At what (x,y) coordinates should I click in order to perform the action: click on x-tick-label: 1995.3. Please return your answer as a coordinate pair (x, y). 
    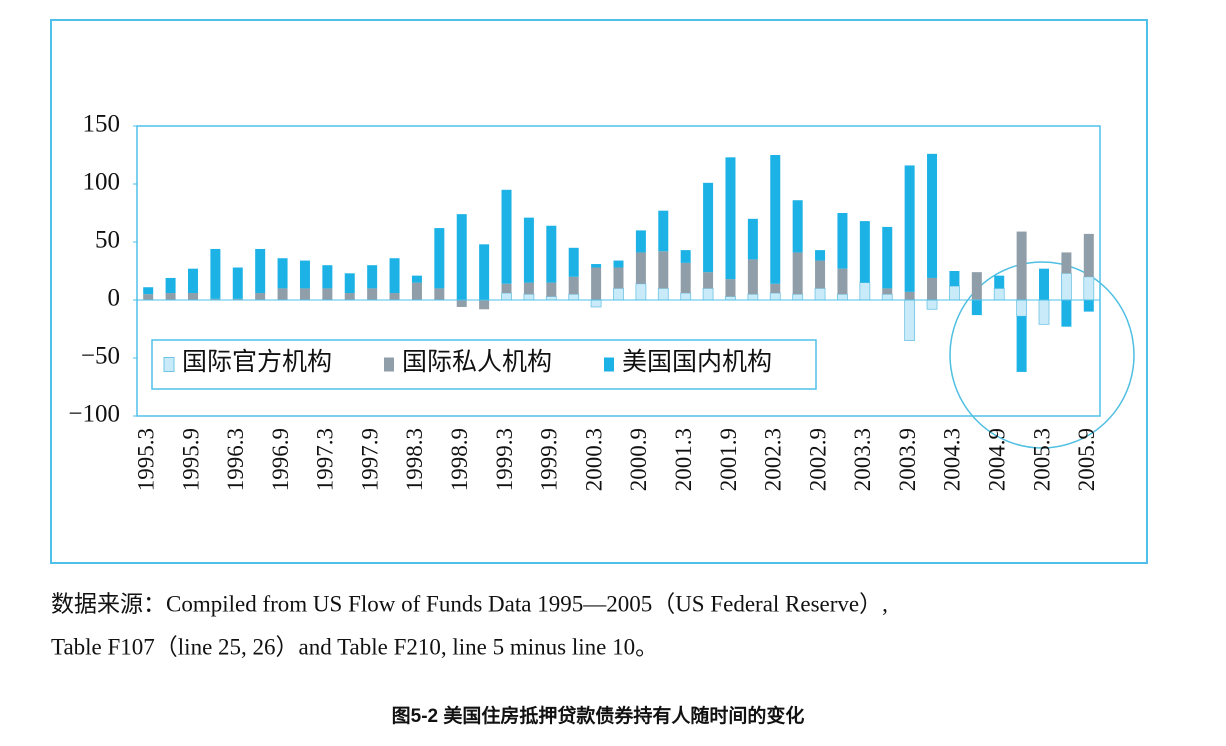
    Looking at the image, I should click on (145, 459).